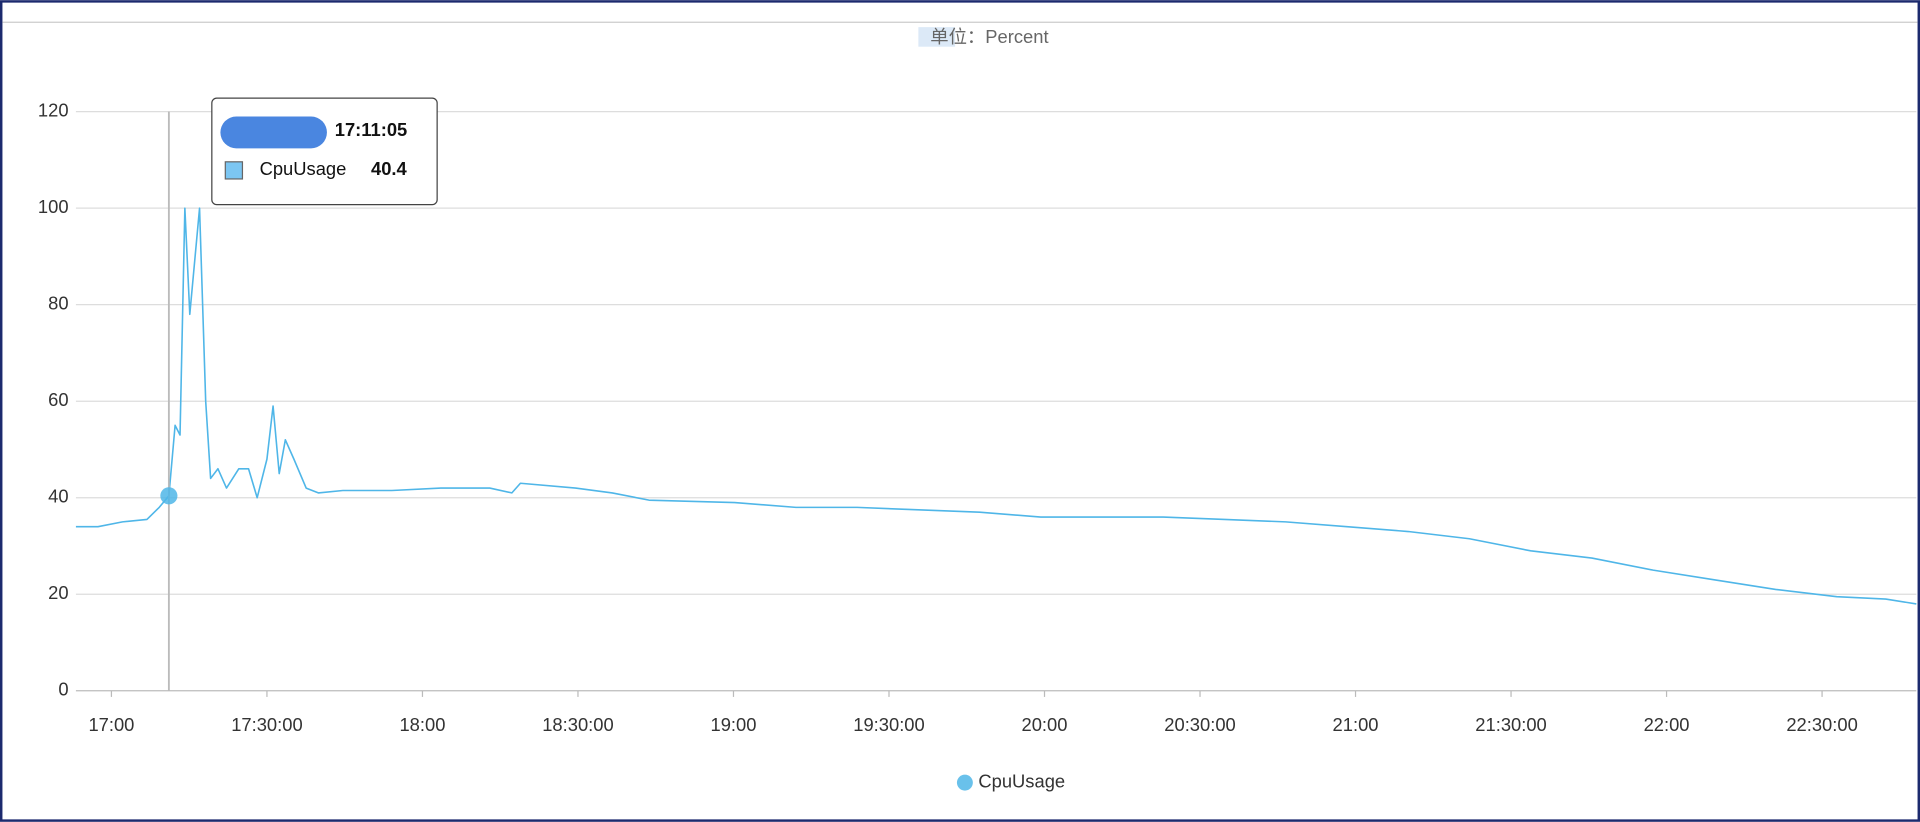  I want to click on tooltip-swatch, so click(234, 170).